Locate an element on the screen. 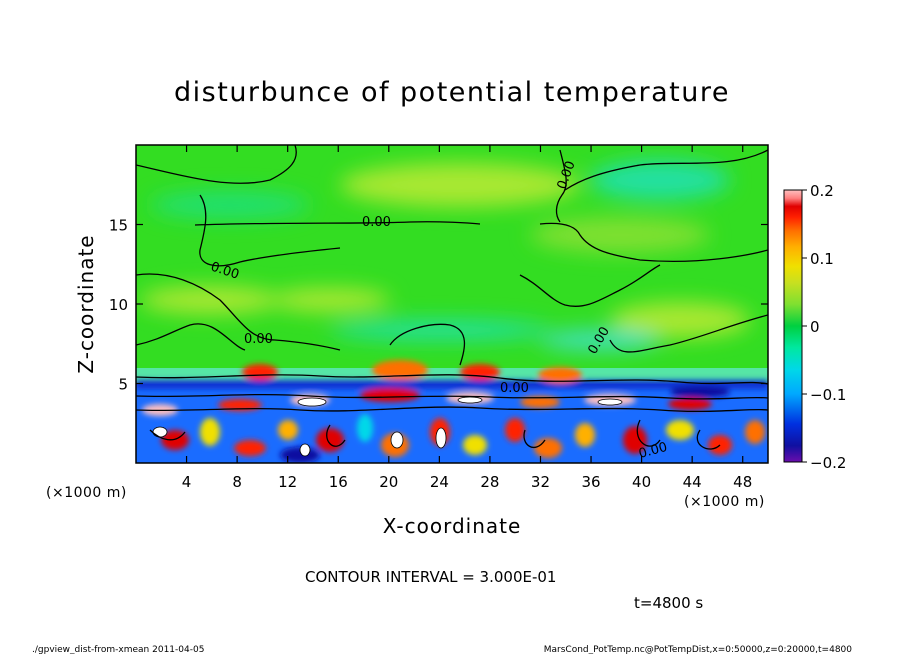  x-tick-label: 20 is located at coordinates (388, 482).